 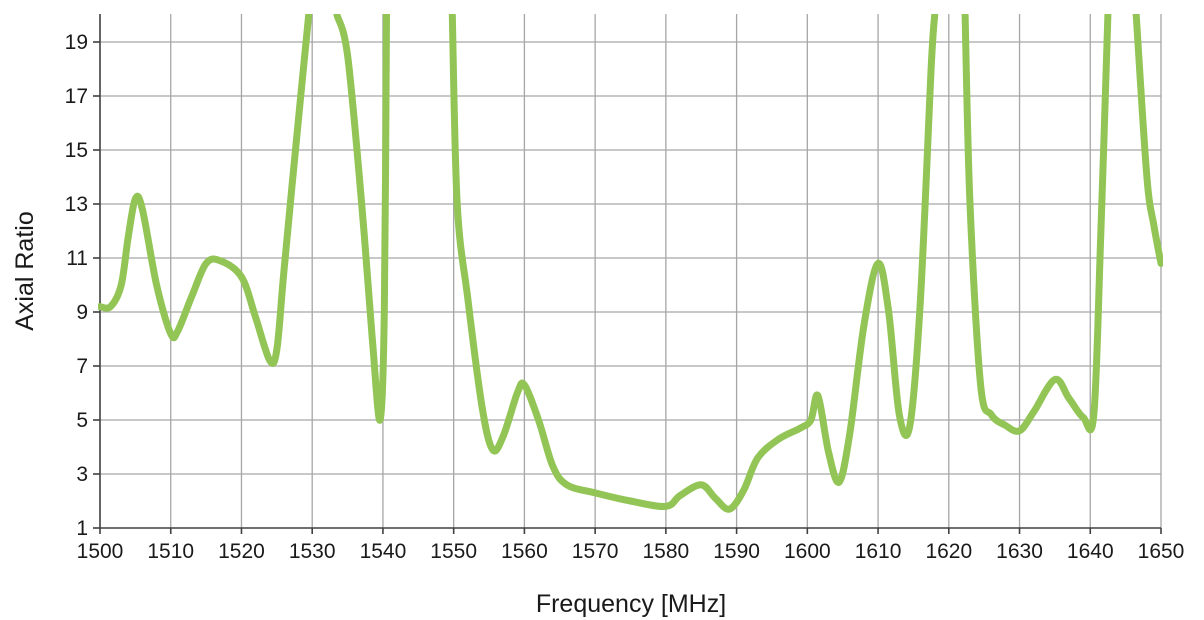 What do you see at coordinates (383, 551) in the screenshot?
I see `x-tick-label: 1540` at bounding box center [383, 551].